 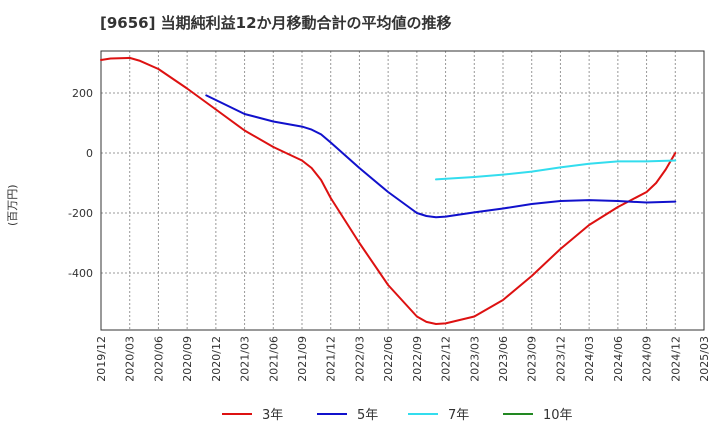 What do you see at coordinates (474, 359) in the screenshot?
I see `x-tick-label: 2023/03` at bounding box center [474, 359].